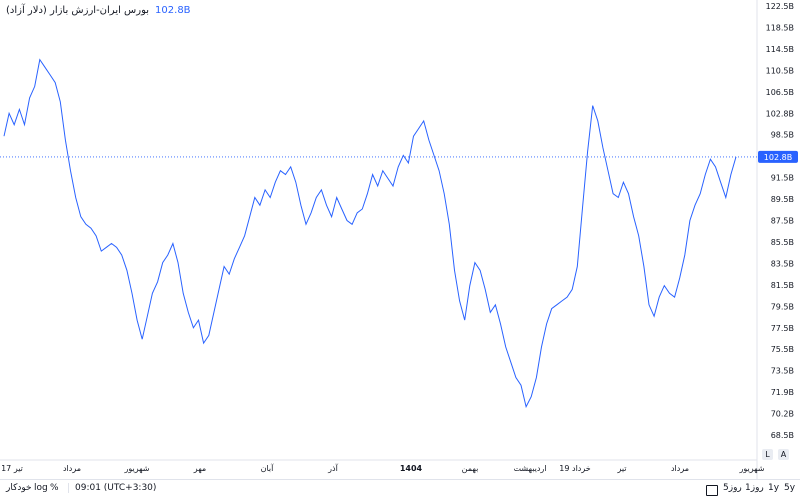 The image size is (800, 499). I want to click on x-tick-label: بهمن, so click(470, 468).